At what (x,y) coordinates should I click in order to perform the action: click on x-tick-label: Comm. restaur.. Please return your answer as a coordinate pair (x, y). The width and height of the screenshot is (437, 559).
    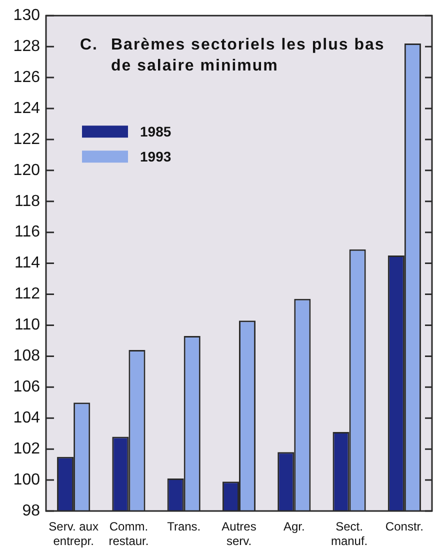
    Looking at the image, I should click on (128, 534).